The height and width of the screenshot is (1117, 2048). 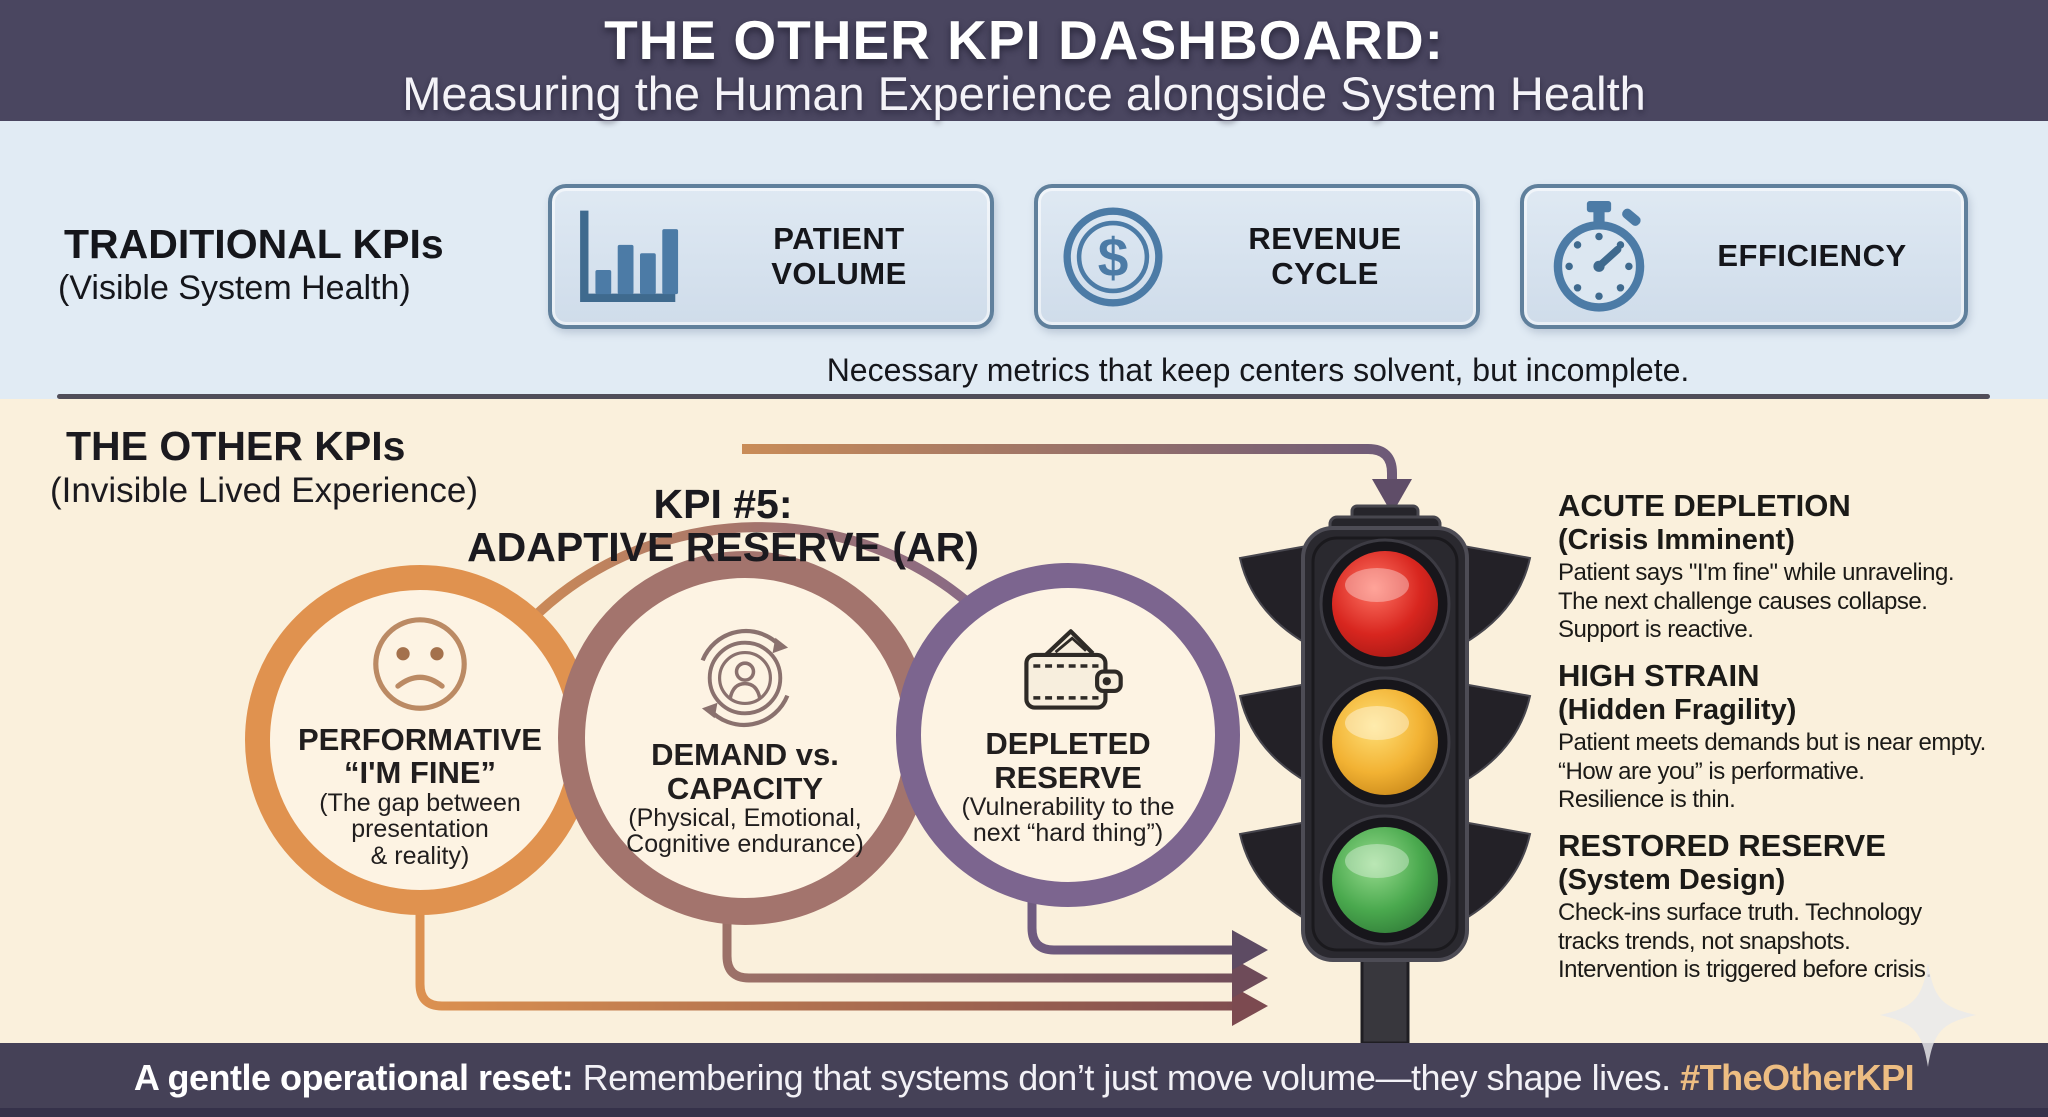 I want to click on traffic-light-icon, so click(x=1385, y=773).